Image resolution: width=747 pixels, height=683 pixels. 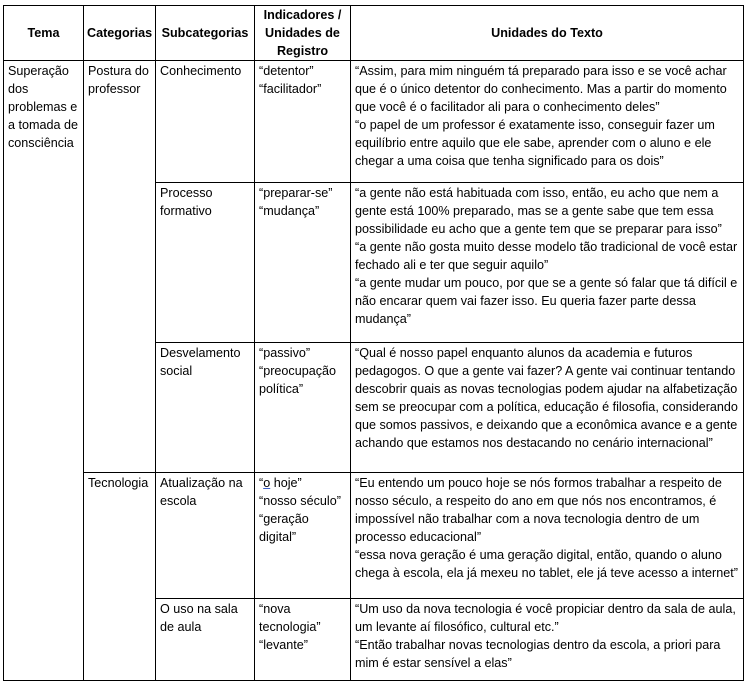 What do you see at coordinates (290, 618) in the screenshot?
I see `indicator: “nova tecnologia”` at bounding box center [290, 618].